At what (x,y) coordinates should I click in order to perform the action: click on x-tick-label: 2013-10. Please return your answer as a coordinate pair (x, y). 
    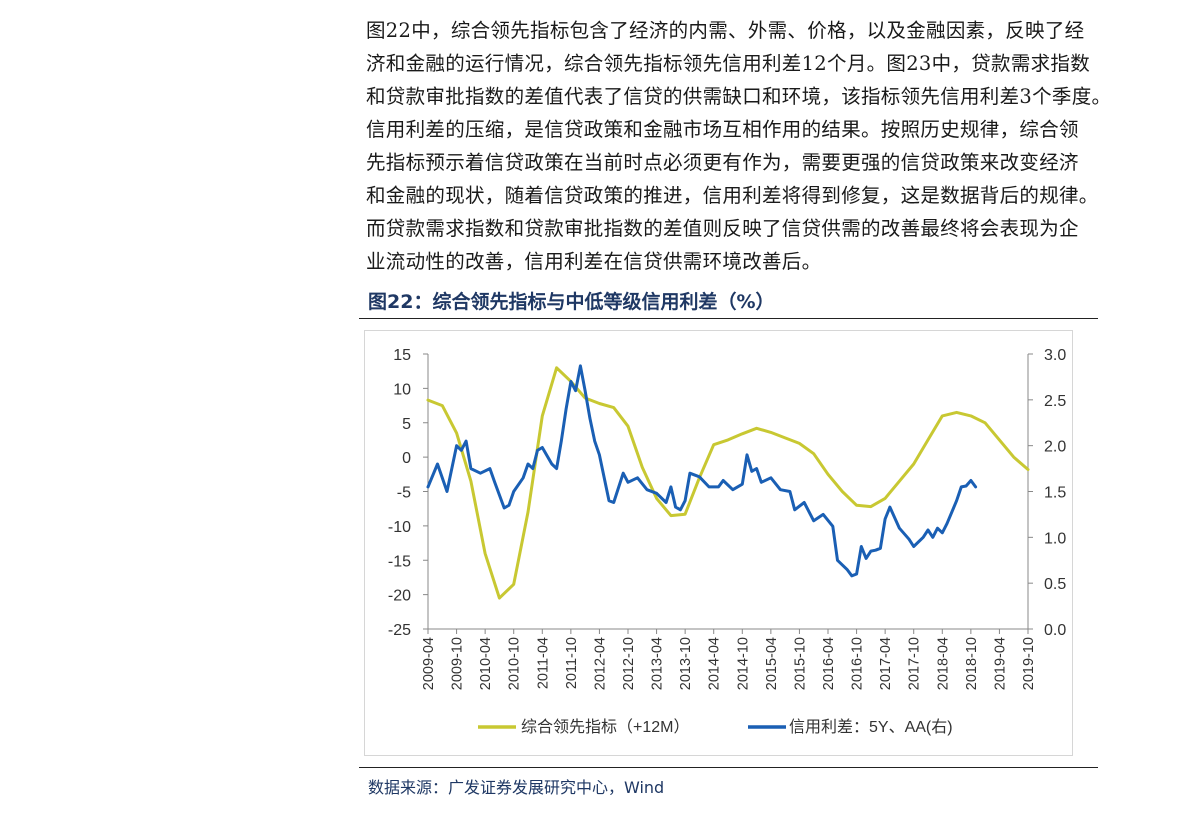
    Looking at the image, I should click on (686, 663).